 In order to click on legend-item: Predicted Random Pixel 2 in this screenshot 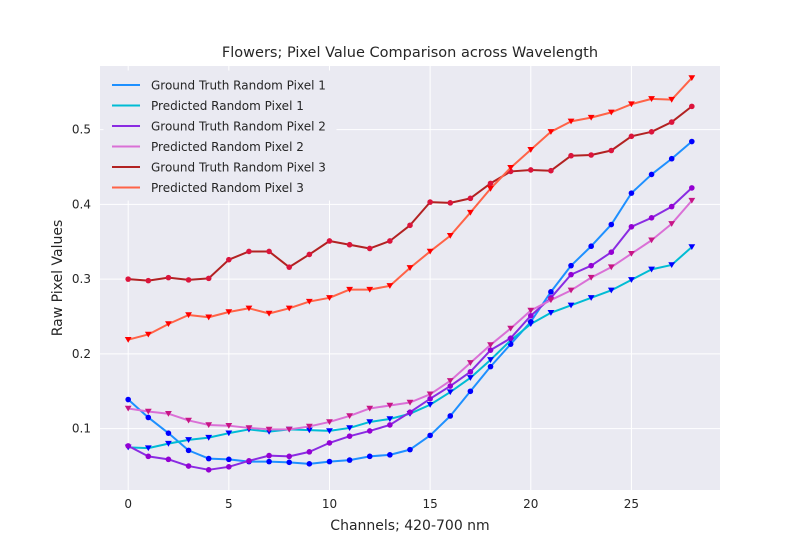, I will do `click(208, 147)`.